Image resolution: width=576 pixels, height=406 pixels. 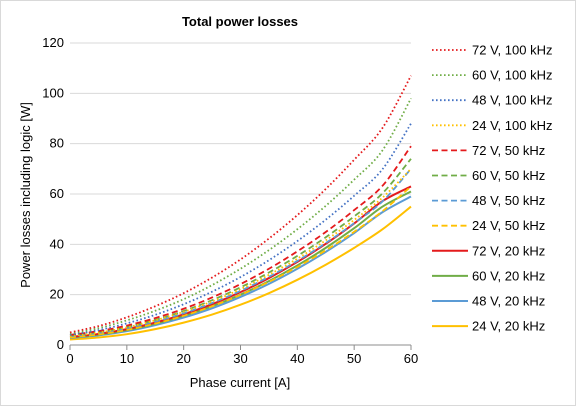 What do you see at coordinates (53, 42) in the screenshot?
I see `y-tick-label: 120` at bounding box center [53, 42].